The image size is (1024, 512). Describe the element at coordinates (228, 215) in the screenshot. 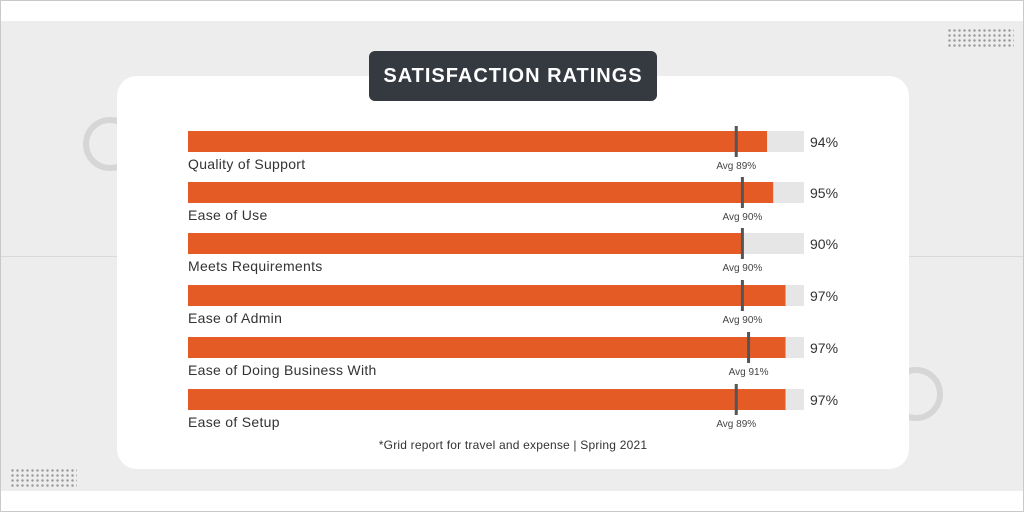

I see `category-label: Ease of Use` at that location.